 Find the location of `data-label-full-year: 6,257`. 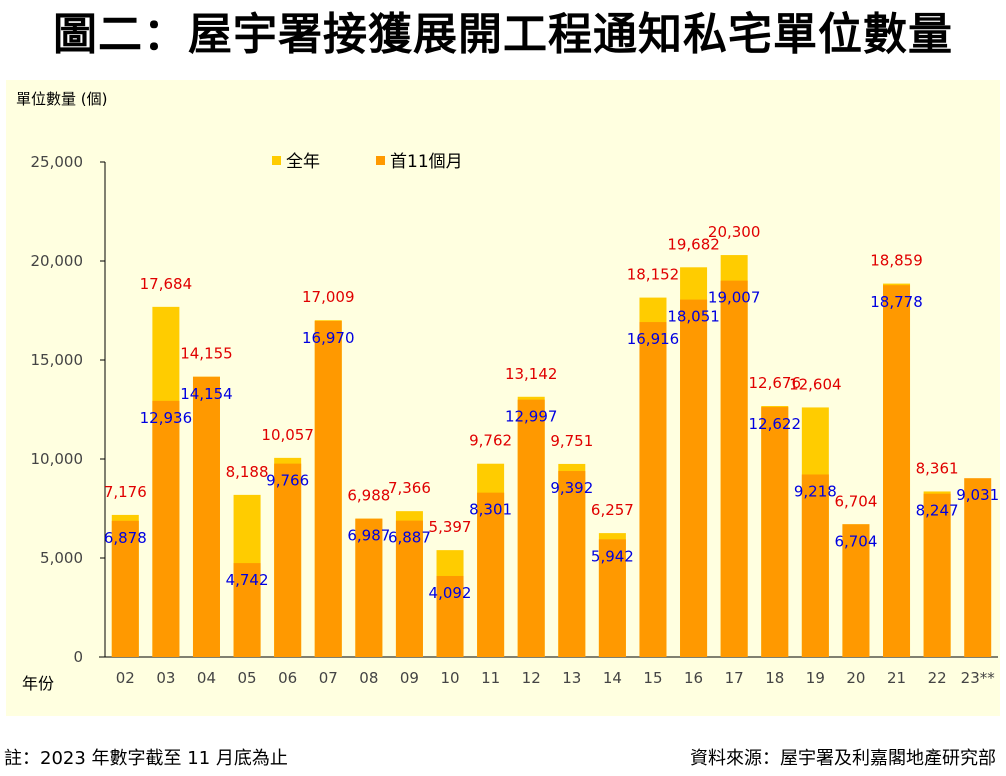

data-label-full-year: 6,257 is located at coordinates (612, 510).